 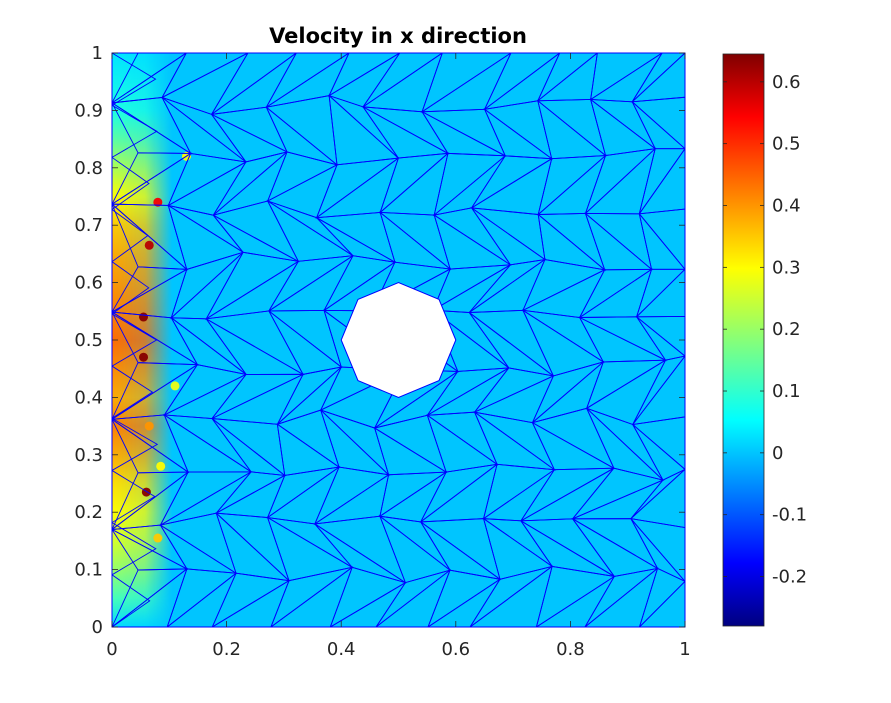 I want to click on colorbar: -0.2 -0.1 0 0.1 0.2 0.3 0.4 0.5 0.6, so click(x=764, y=340).